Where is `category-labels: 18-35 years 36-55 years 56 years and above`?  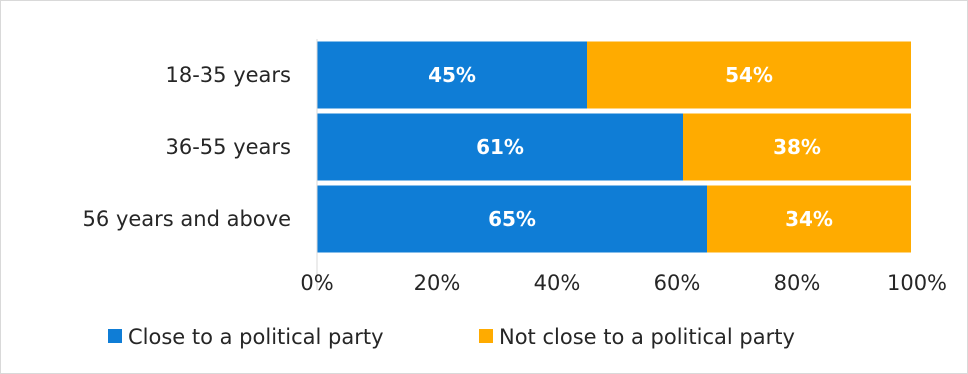 category-labels: 18-35 years 36-55 years 56 years and above is located at coordinates (187, 147).